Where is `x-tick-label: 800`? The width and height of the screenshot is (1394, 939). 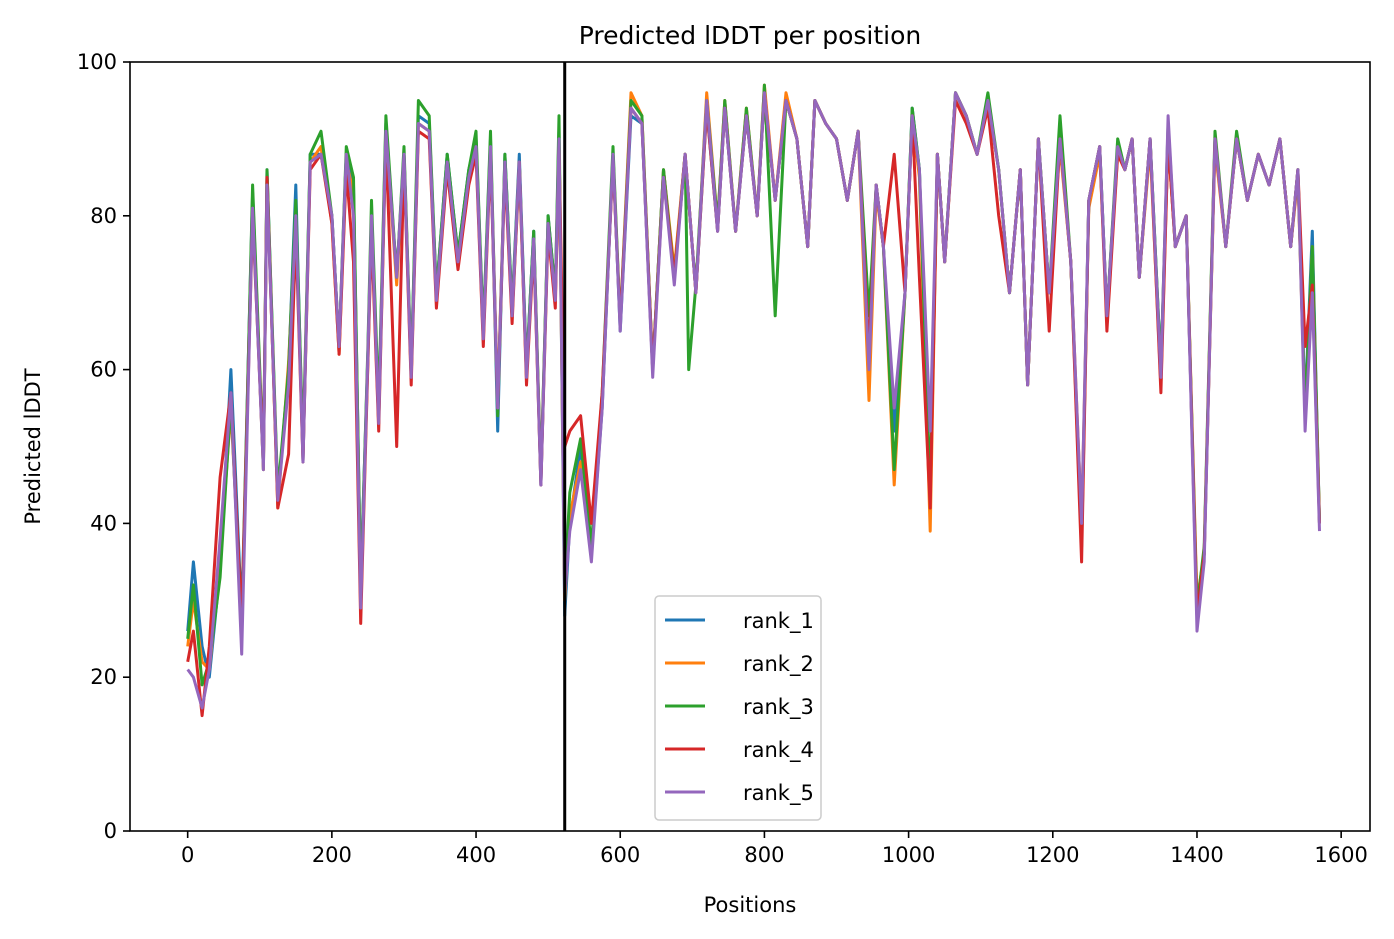
x-tick-label: 800 is located at coordinates (764, 855).